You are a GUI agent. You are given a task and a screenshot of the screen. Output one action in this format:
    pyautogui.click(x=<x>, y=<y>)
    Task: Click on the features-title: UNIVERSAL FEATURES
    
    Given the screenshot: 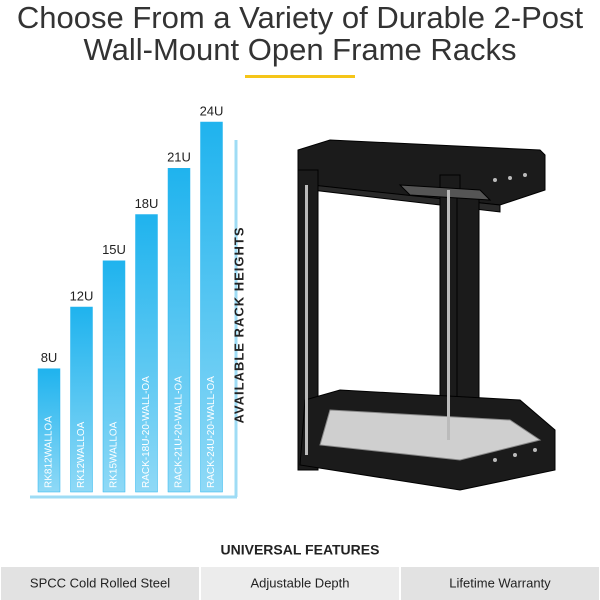 What is the action you would take?
    pyautogui.click(x=300, y=550)
    